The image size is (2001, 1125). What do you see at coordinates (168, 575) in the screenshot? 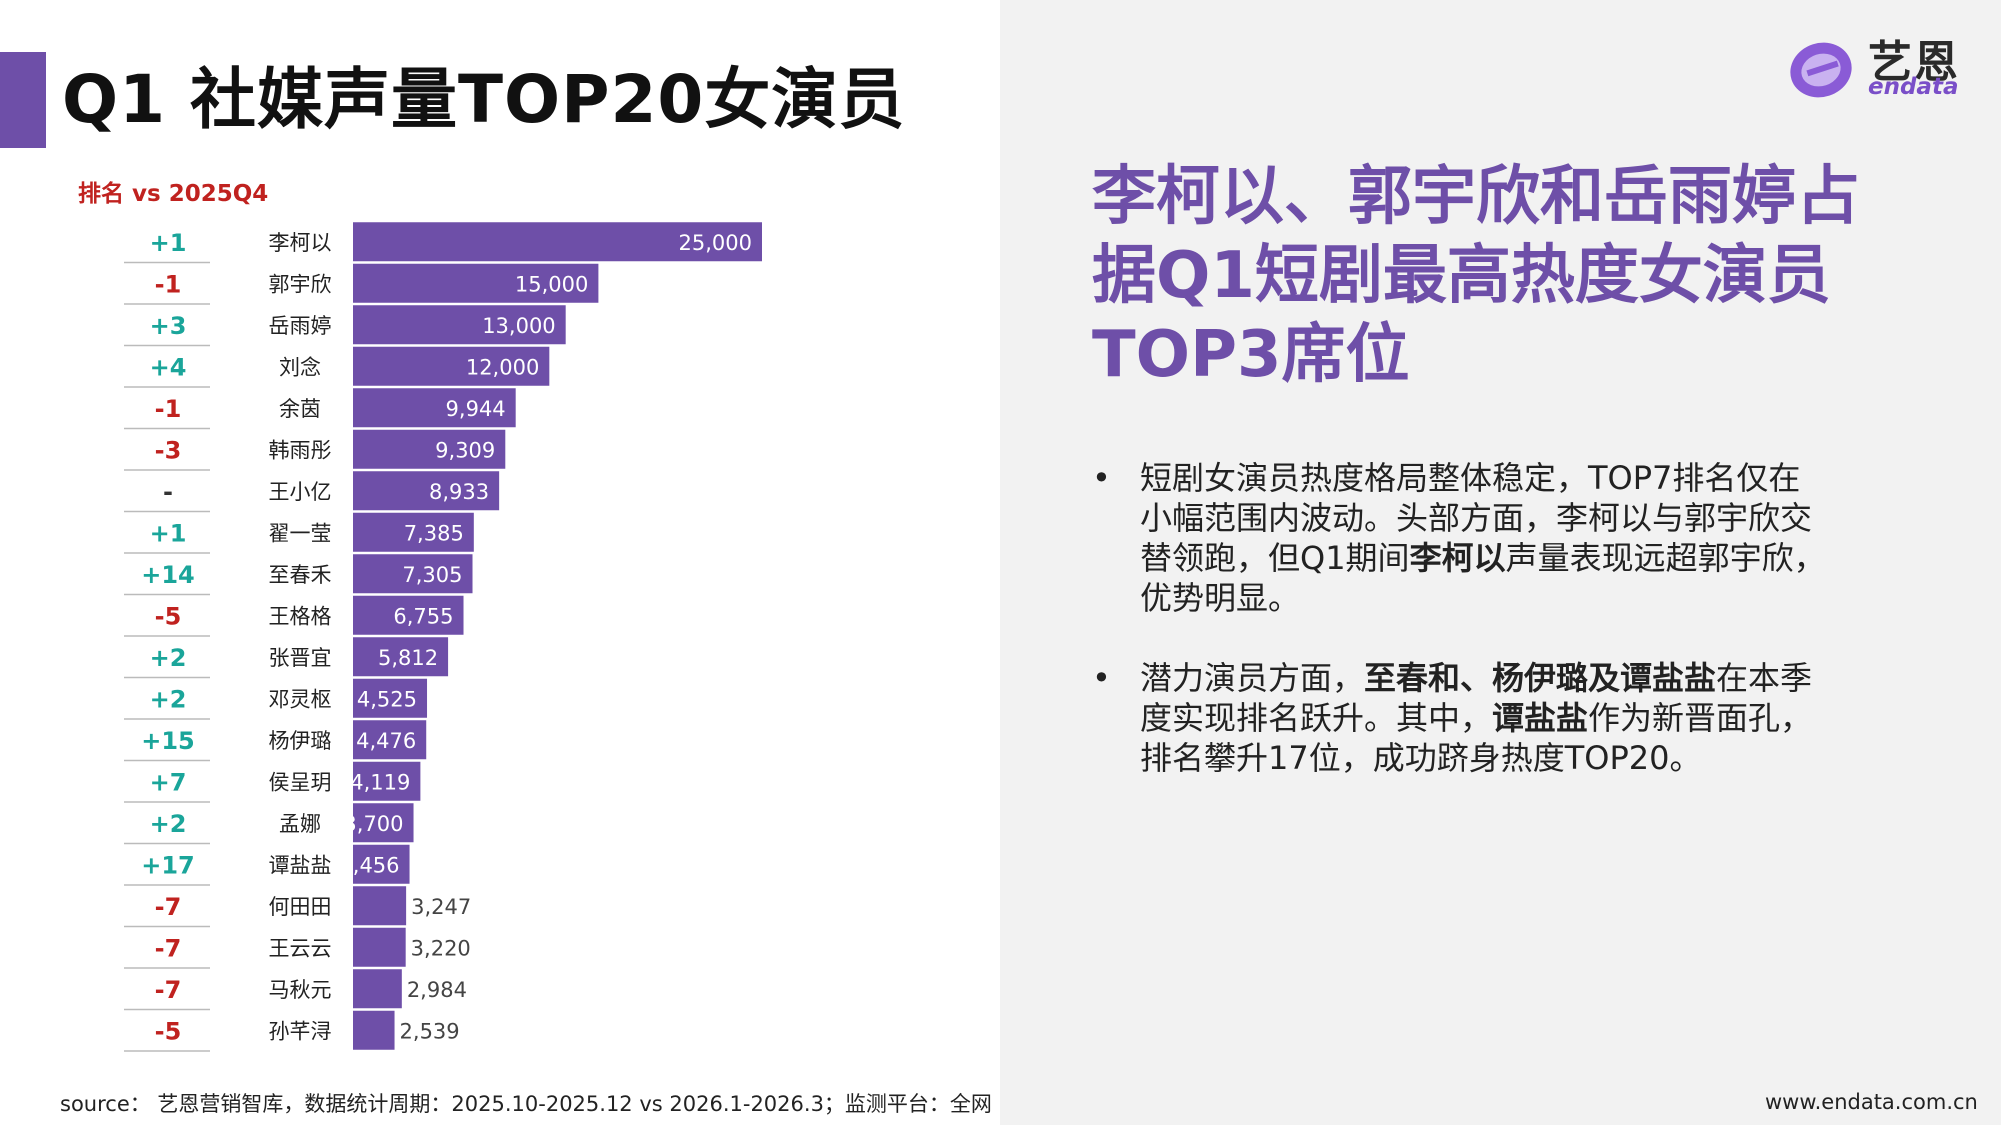
I see `rank-change: +14` at bounding box center [168, 575].